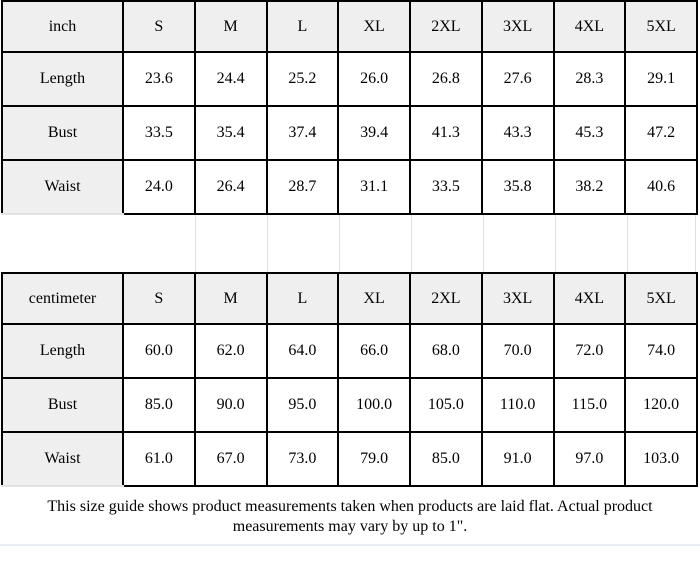 Image resolution: width=700 pixels, height=562 pixels. Describe the element at coordinates (302, 79) in the screenshot. I see `value-cell: 25.2` at that location.